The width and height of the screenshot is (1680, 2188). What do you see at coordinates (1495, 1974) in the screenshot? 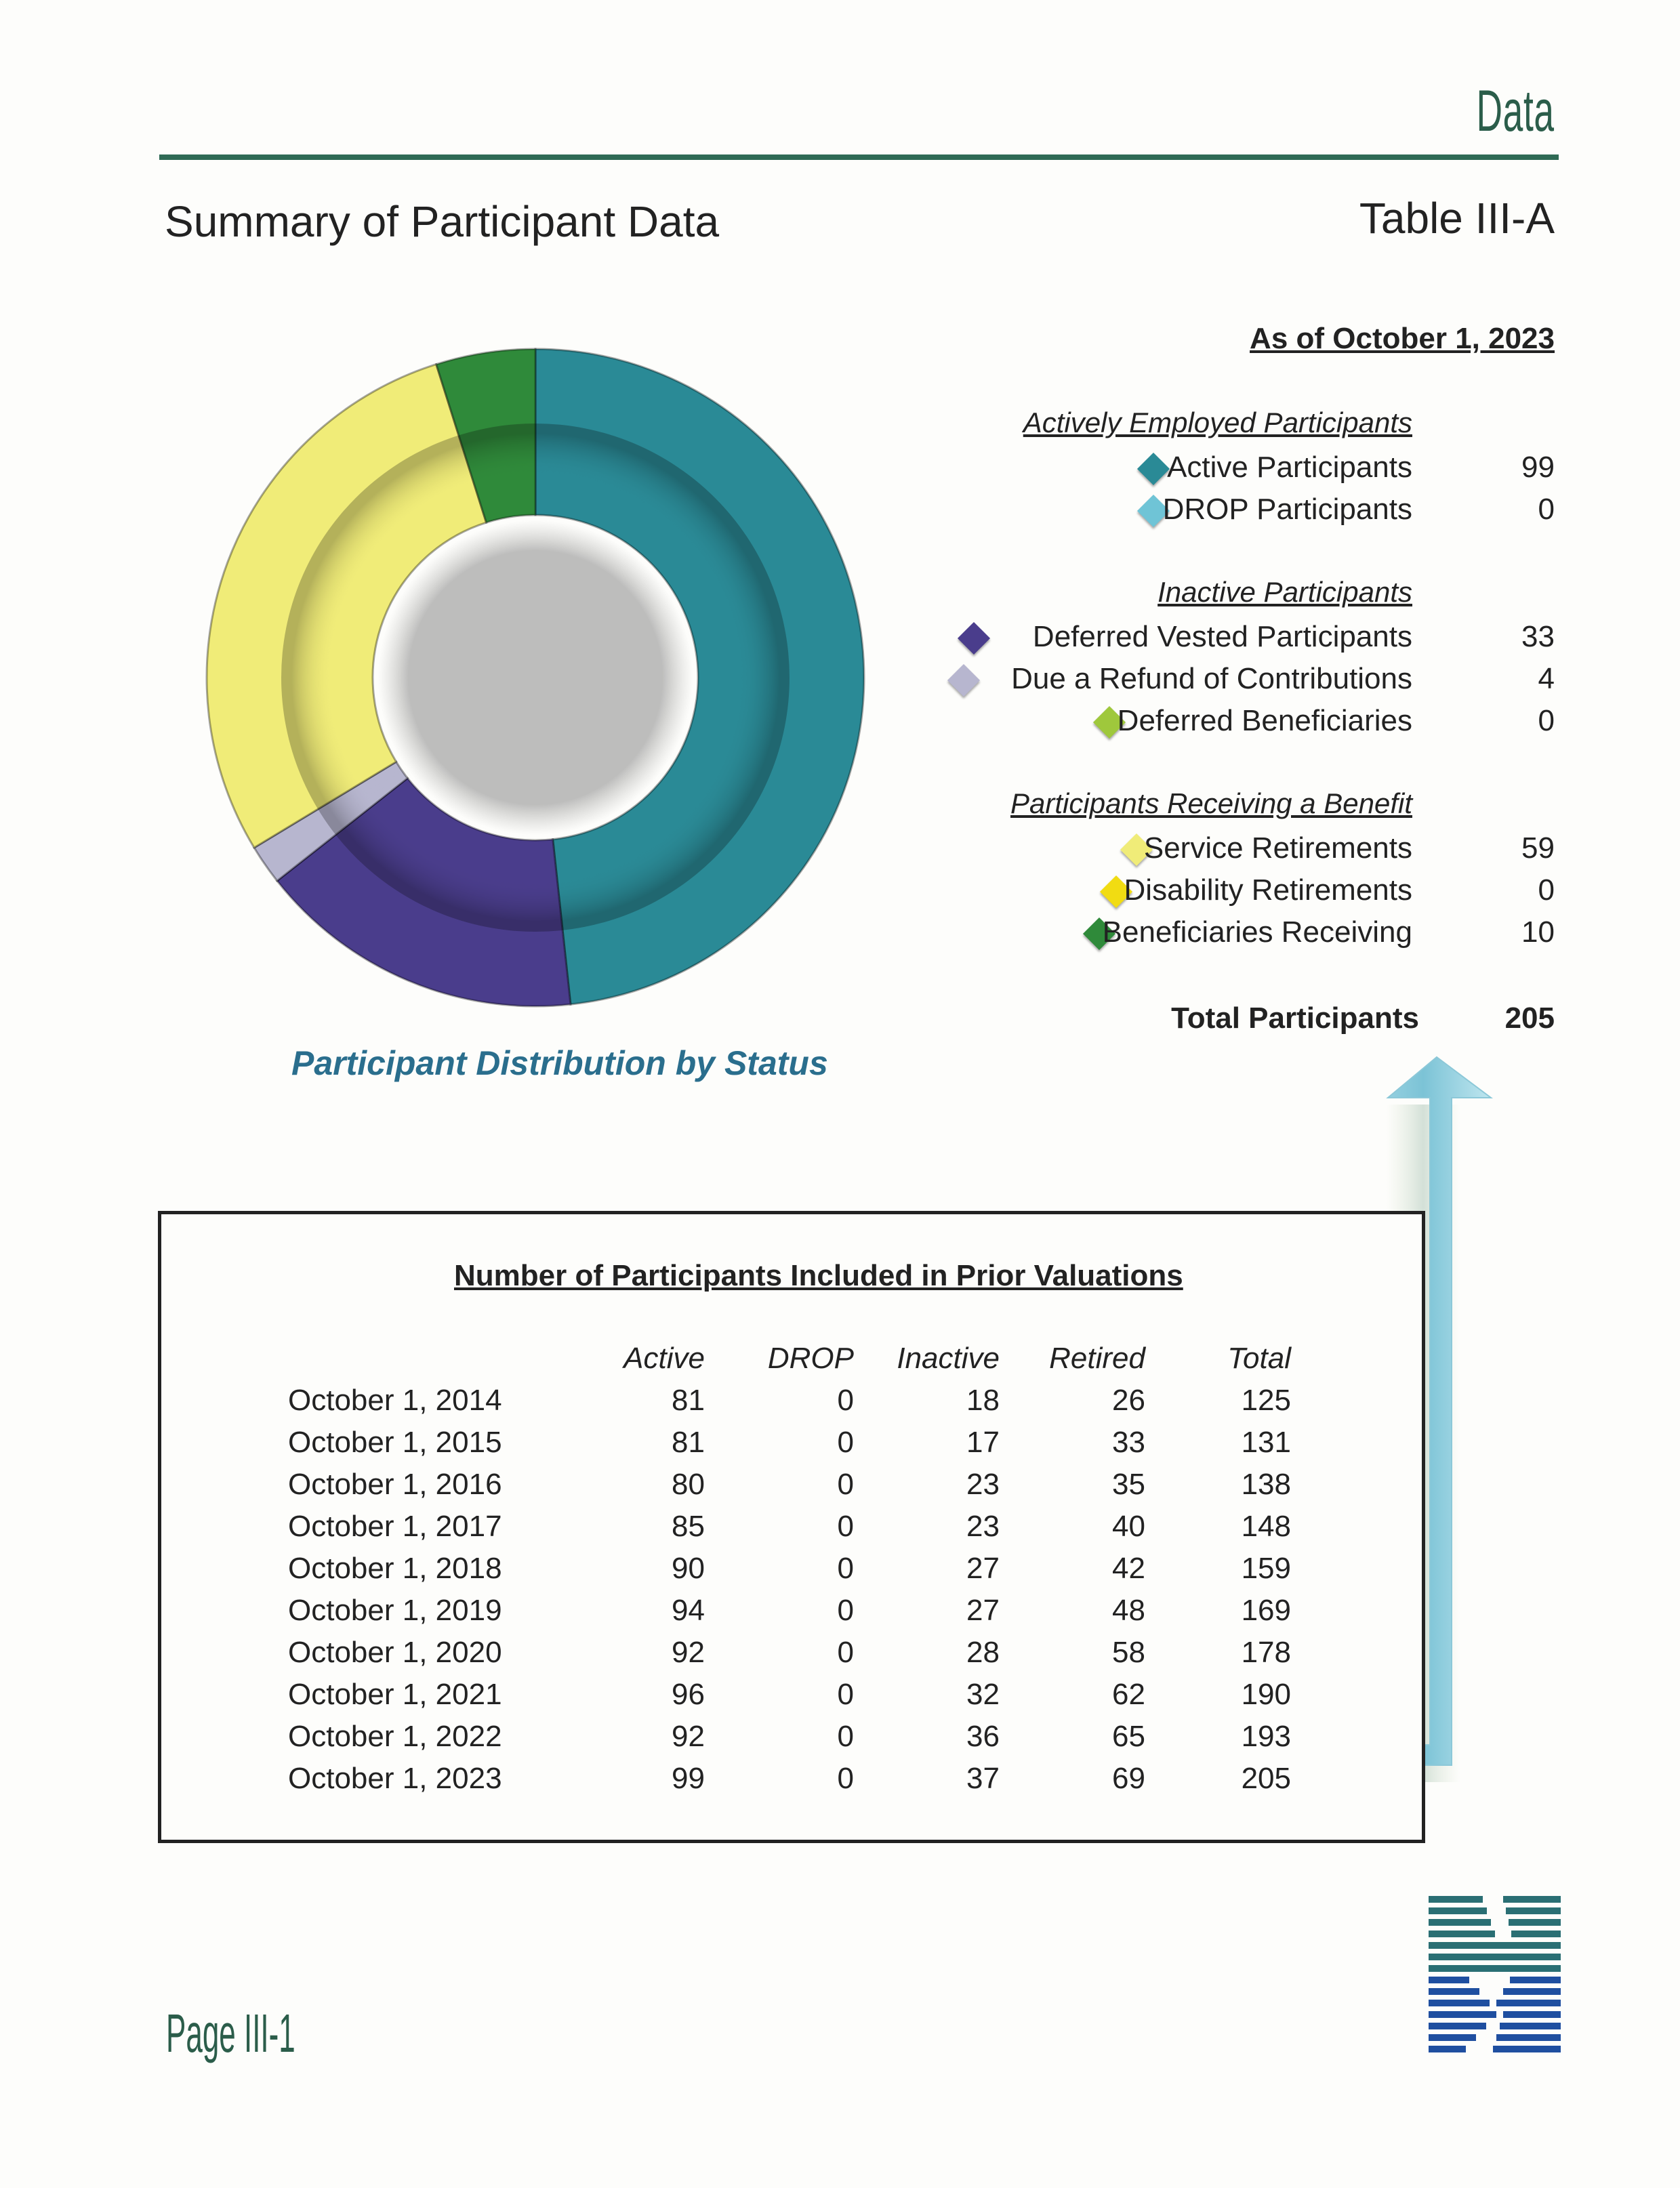
I see `company-logo` at bounding box center [1495, 1974].